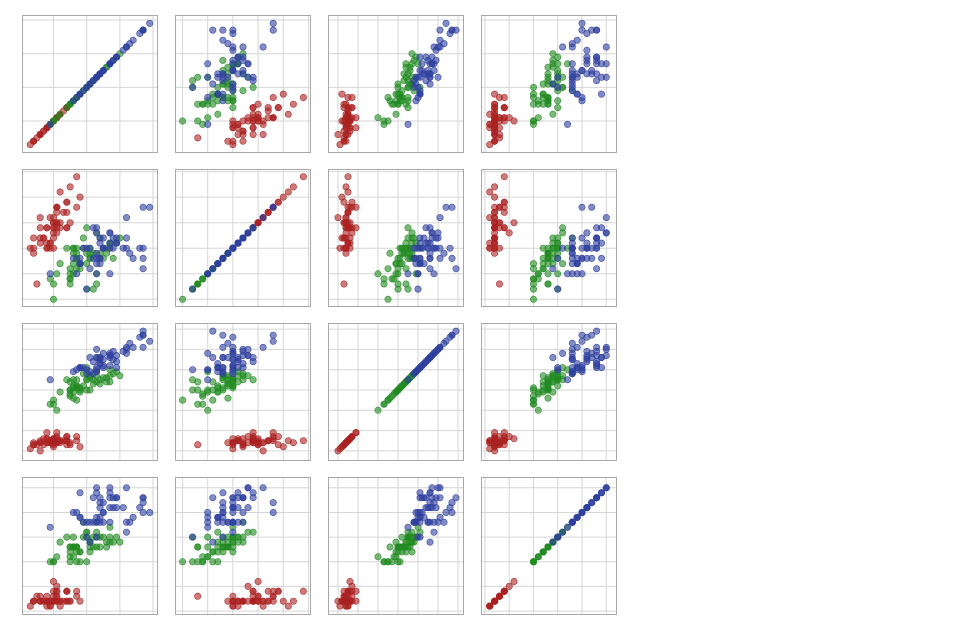 This screenshot has height=635, width=960. I want to click on subplot-sepal_length-vs-petal_length, so click(396, 84).